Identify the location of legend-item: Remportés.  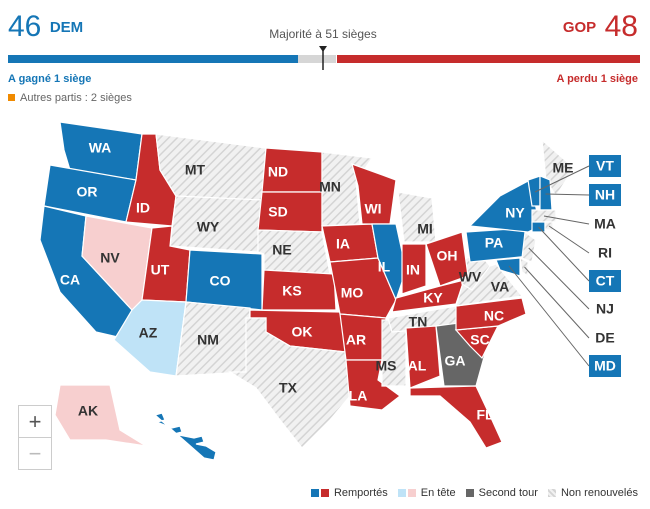
(349, 493).